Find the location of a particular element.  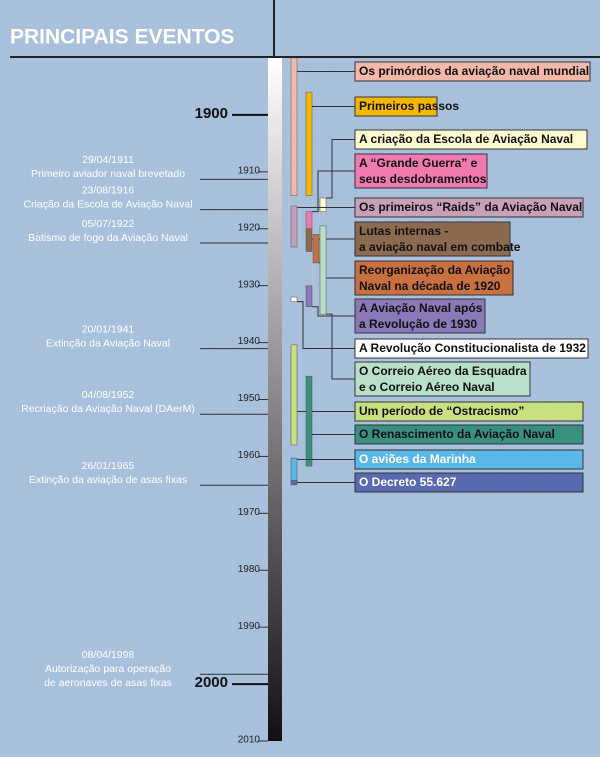

title: PRINCIPAIS EVENTOS is located at coordinates (122, 37).